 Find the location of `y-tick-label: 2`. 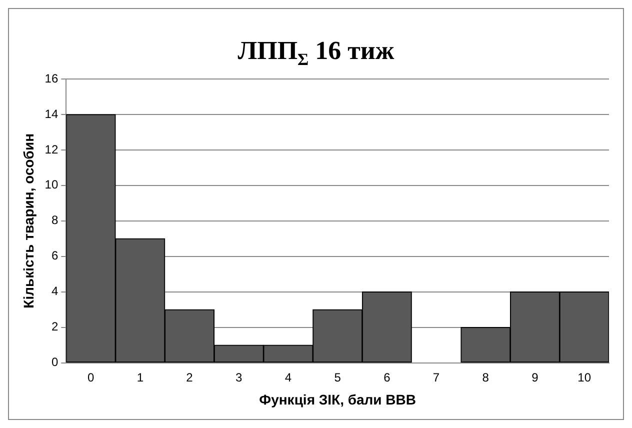

y-tick-label: 2 is located at coordinates (54, 327).